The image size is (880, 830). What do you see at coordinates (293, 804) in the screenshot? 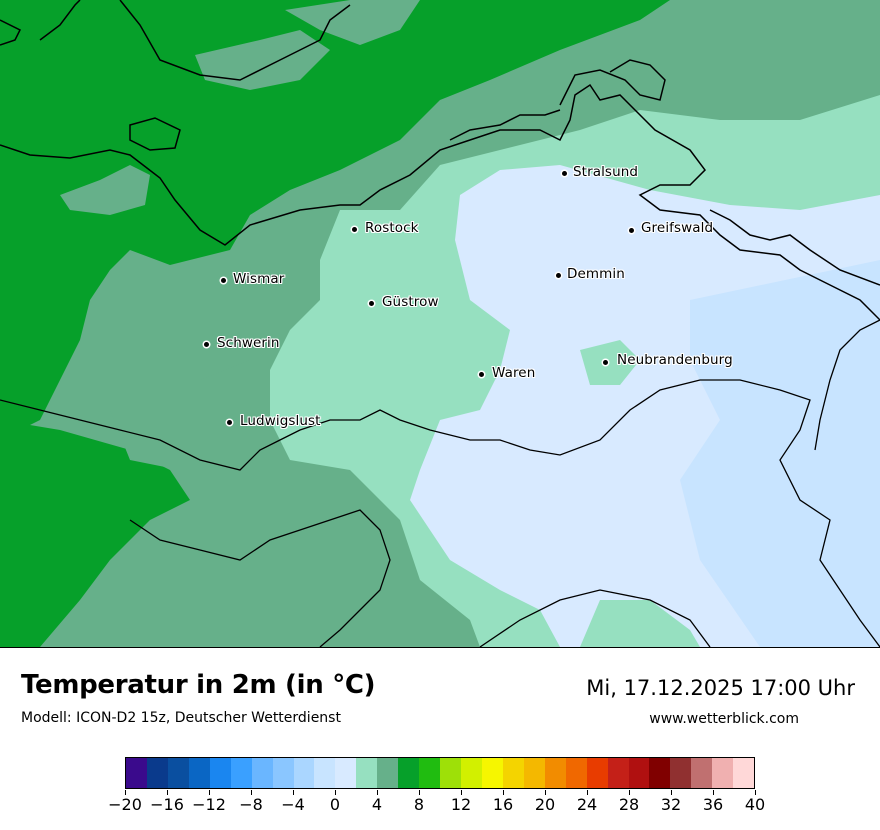
I see `colorbar-tick-label: −4` at bounding box center [293, 804].